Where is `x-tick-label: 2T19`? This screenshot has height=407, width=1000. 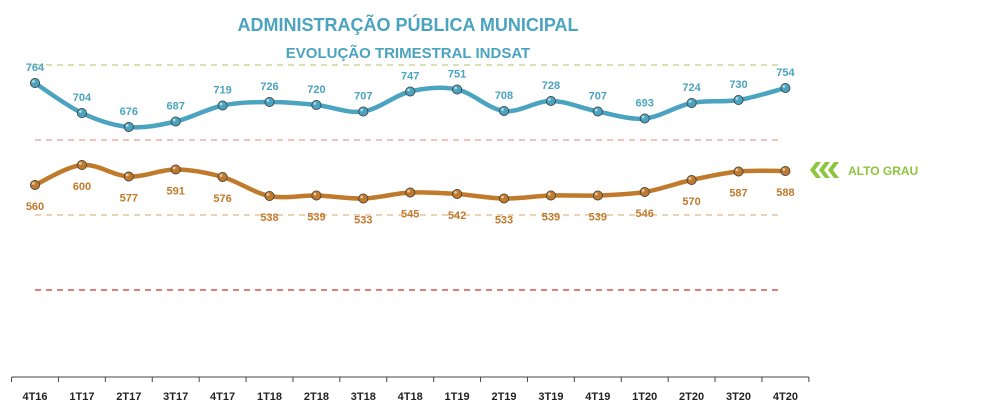 x-tick-label: 2T19 is located at coordinates (503, 397).